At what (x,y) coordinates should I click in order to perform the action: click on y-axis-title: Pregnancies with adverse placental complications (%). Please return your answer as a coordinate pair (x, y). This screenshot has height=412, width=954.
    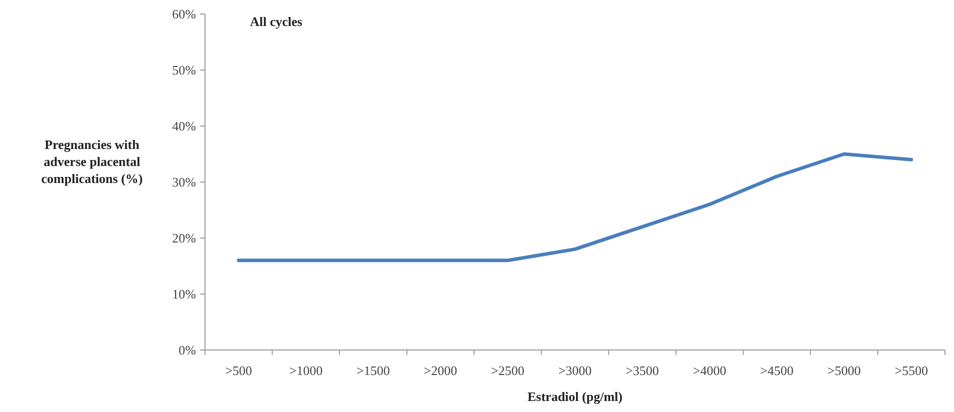
    Looking at the image, I should click on (92, 161).